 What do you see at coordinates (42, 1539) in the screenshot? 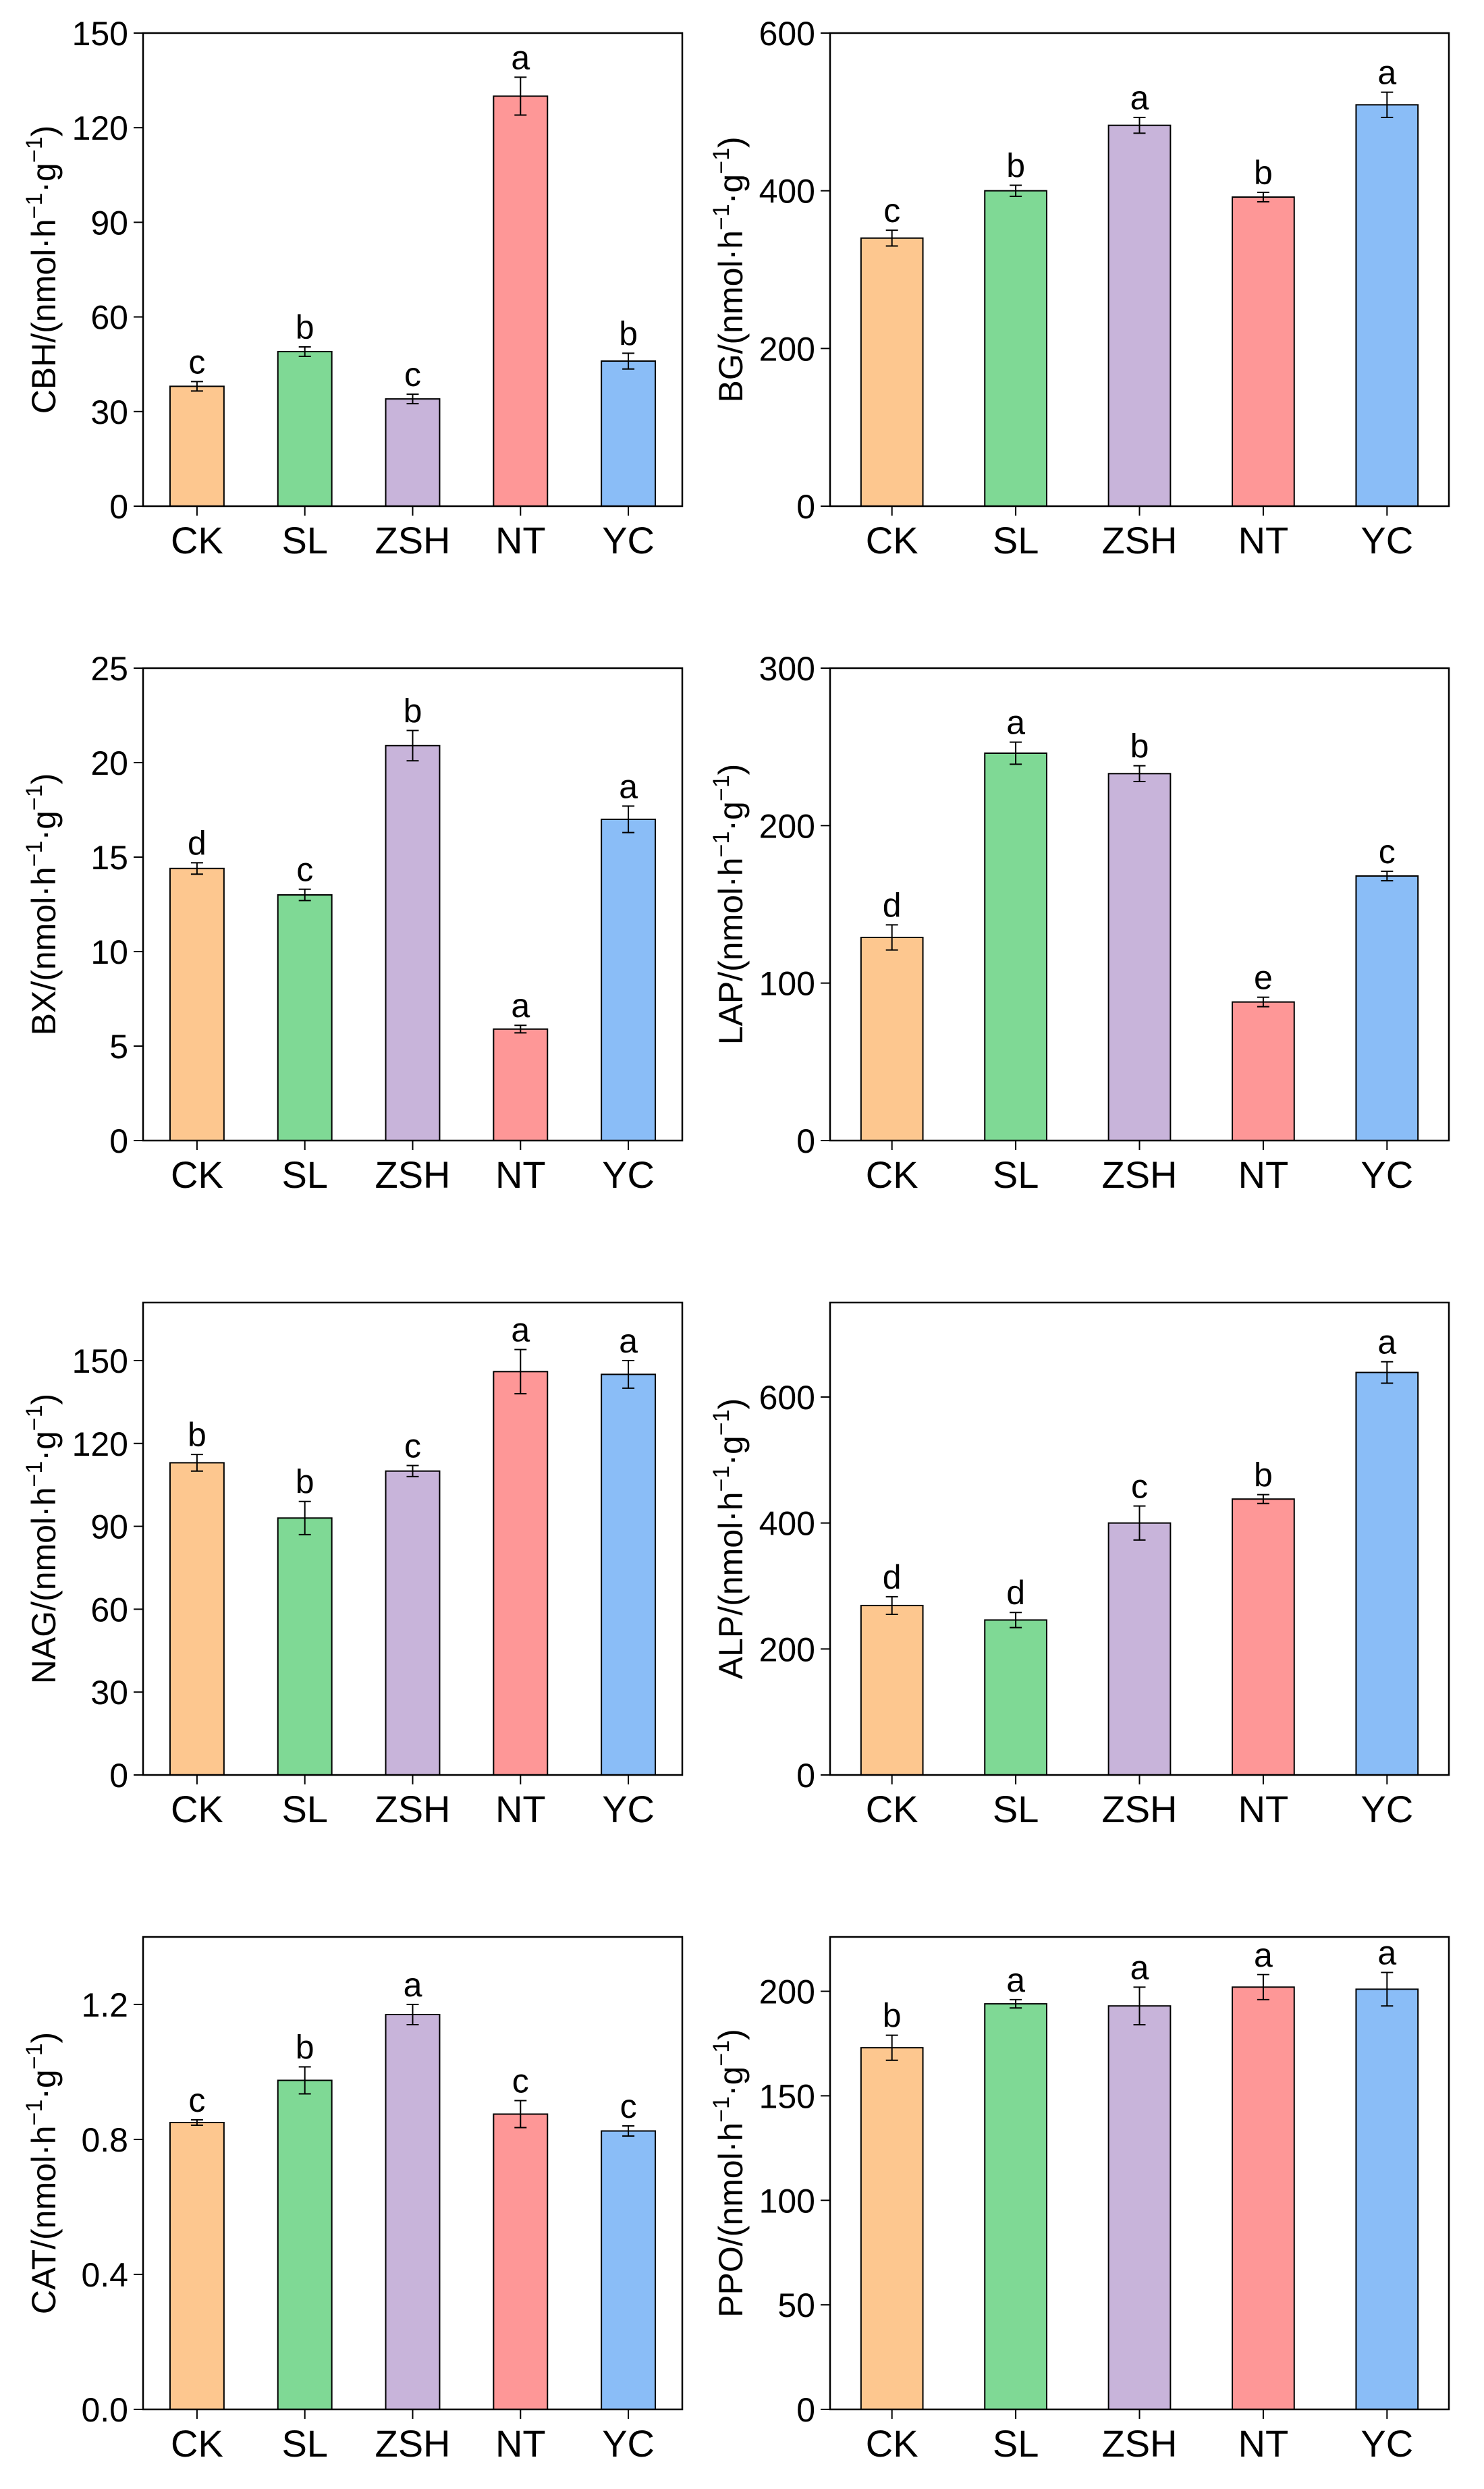
I see `y-axis-label: NAG/(nmol·h−1·g−1)` at bounding box center [42, 1539].